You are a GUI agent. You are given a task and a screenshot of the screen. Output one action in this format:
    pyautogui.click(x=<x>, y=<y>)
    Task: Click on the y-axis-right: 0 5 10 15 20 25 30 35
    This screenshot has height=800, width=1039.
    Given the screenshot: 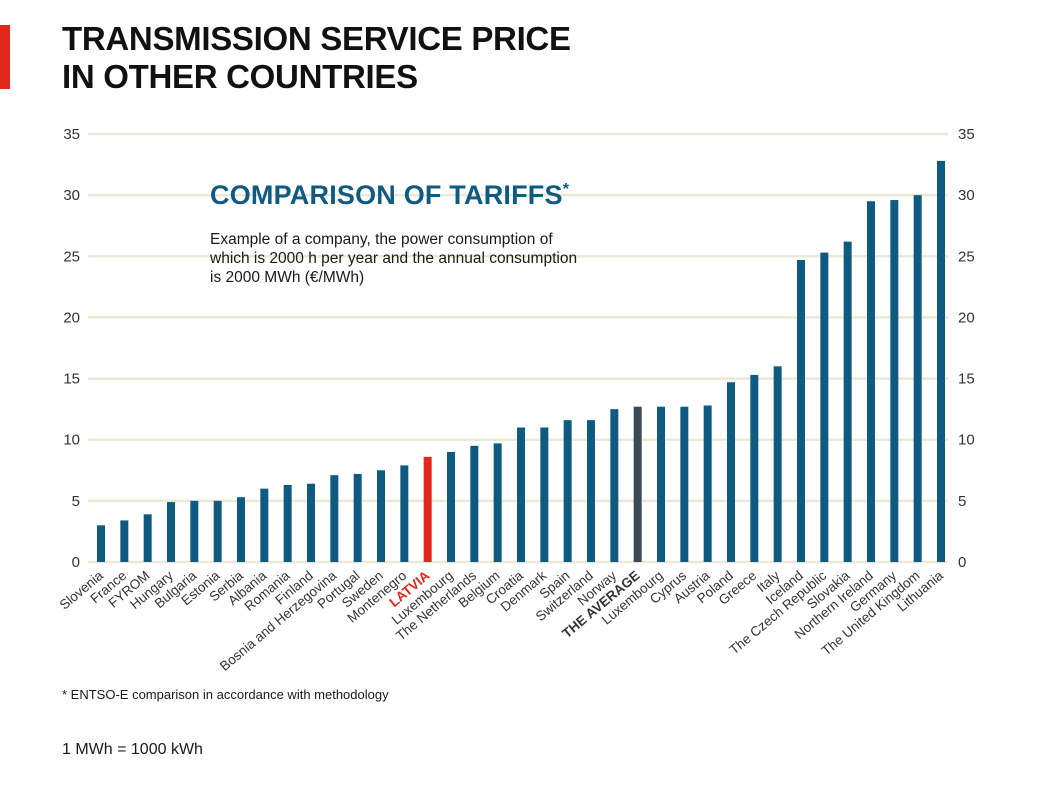 What is the action you would take?
    pyautogui.click(x=966, y=348)
    